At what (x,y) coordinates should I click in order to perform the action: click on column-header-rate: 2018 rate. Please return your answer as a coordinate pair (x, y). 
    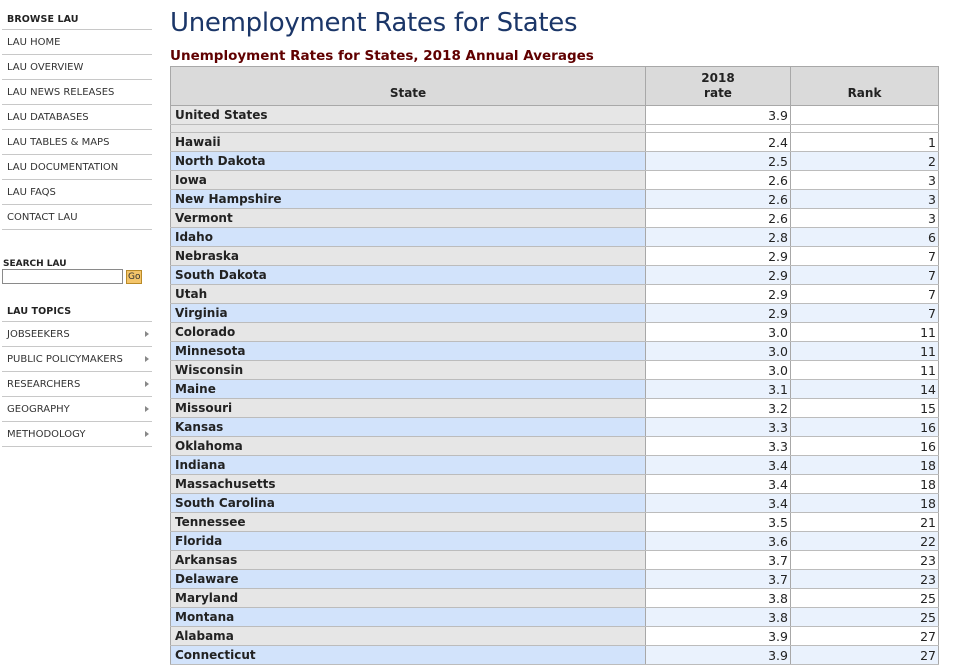
    Looking at the image, I should click on (718, 86).